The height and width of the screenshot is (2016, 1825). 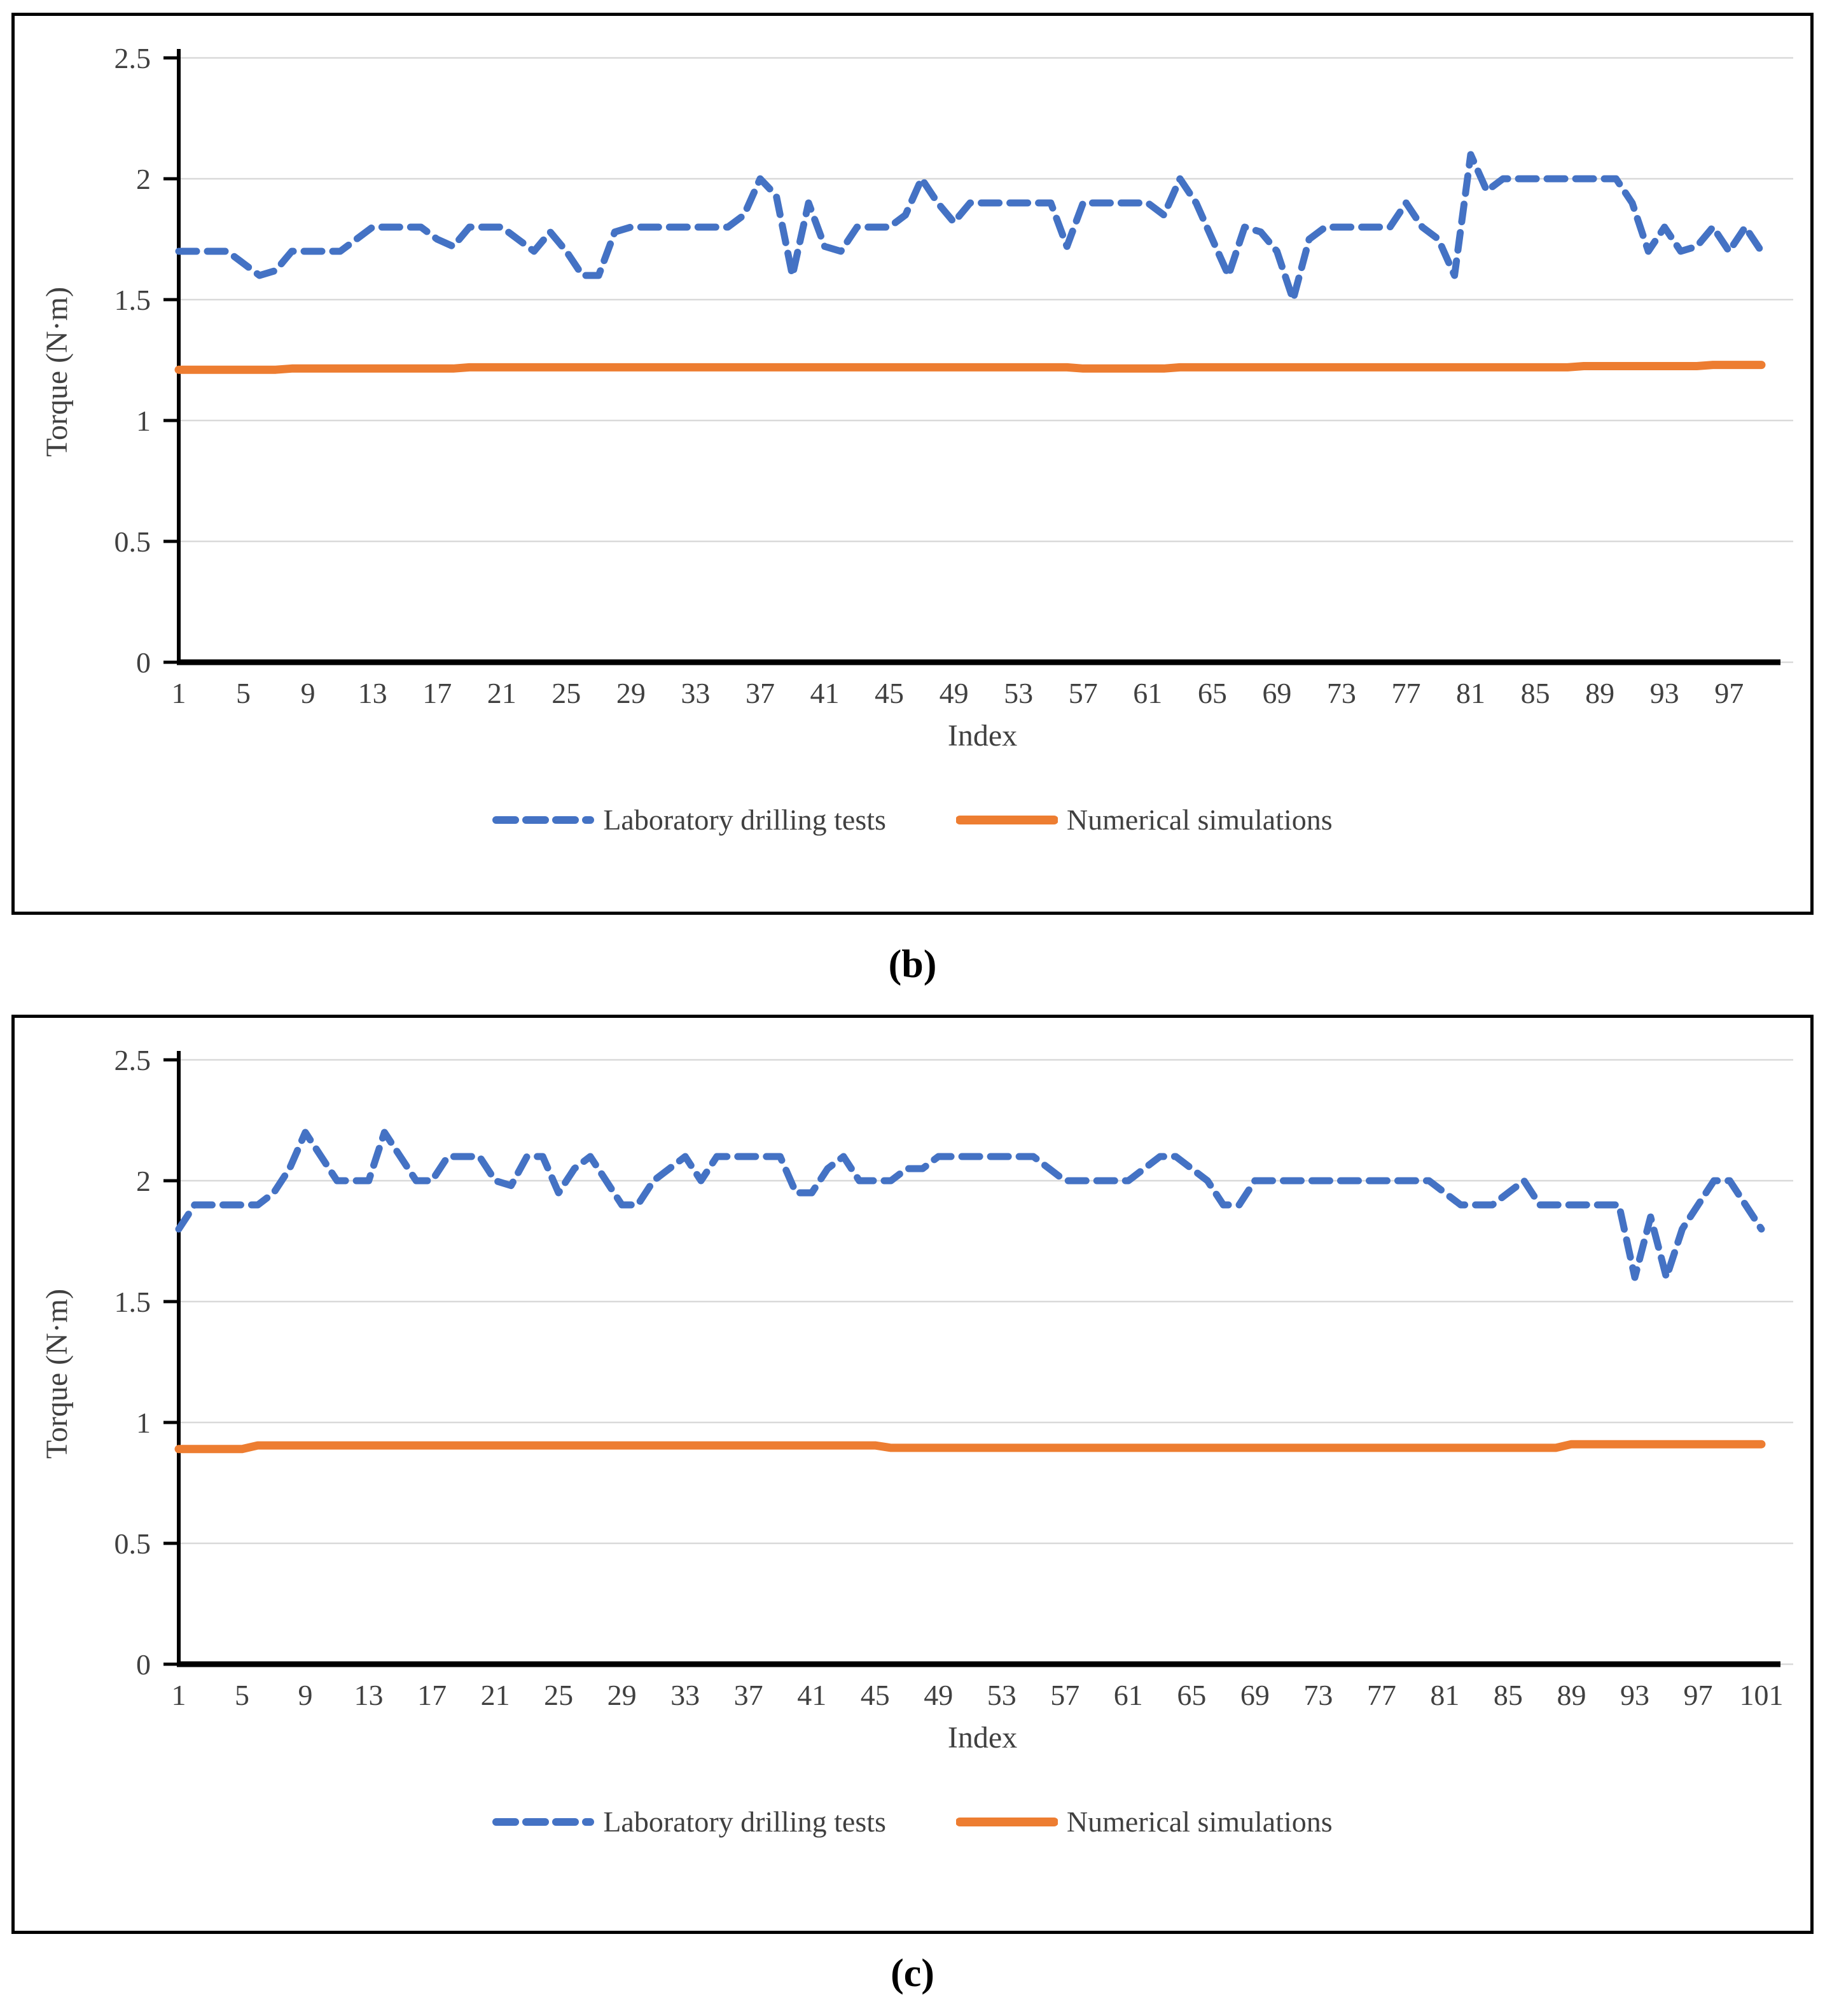 What do you see at coordinates (143, 179) in the screenshot?
I see `svg-text: 2` at bounding box center [143, 179].